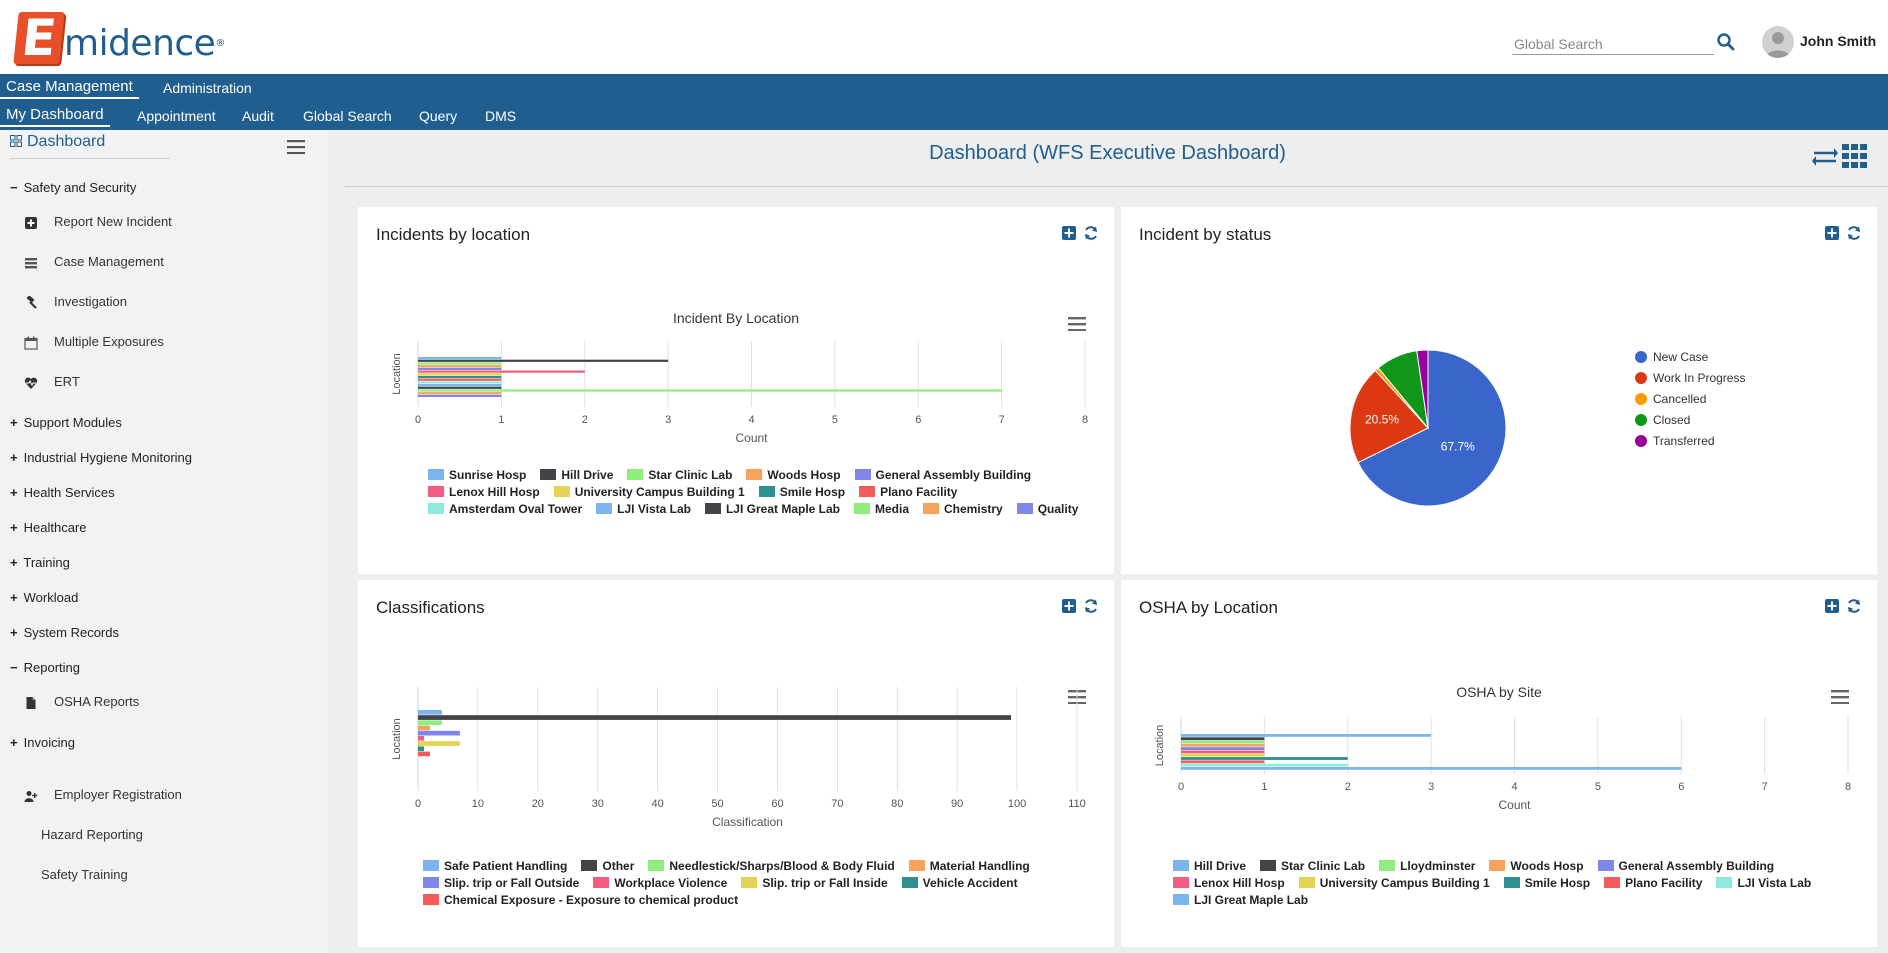 The height and width of the screenshot is (953, 1888). Describe the element at coordinates (501, 883) in the screenshot. I see `legend-item-slip-trip-or-fall-outside: Slip. trip or Fall Outside` at that location.